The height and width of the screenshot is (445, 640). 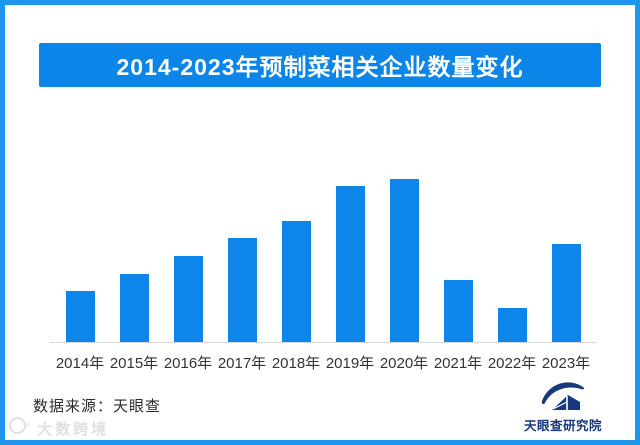 What do you see at coordinates (458, 363) in the screenshot?
I see `x-axis-label-2021年: 2021年` at bounding box center [458, 363].